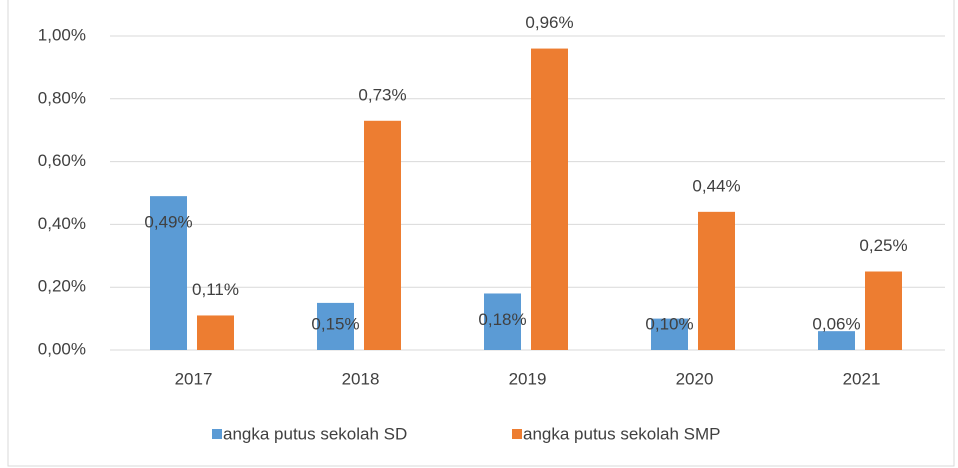 The image size is (958, 468). Describe the element at coordinates (622, 433) in the screenshot. I see `legend-label: angka putus sekolah SMP` at that location.